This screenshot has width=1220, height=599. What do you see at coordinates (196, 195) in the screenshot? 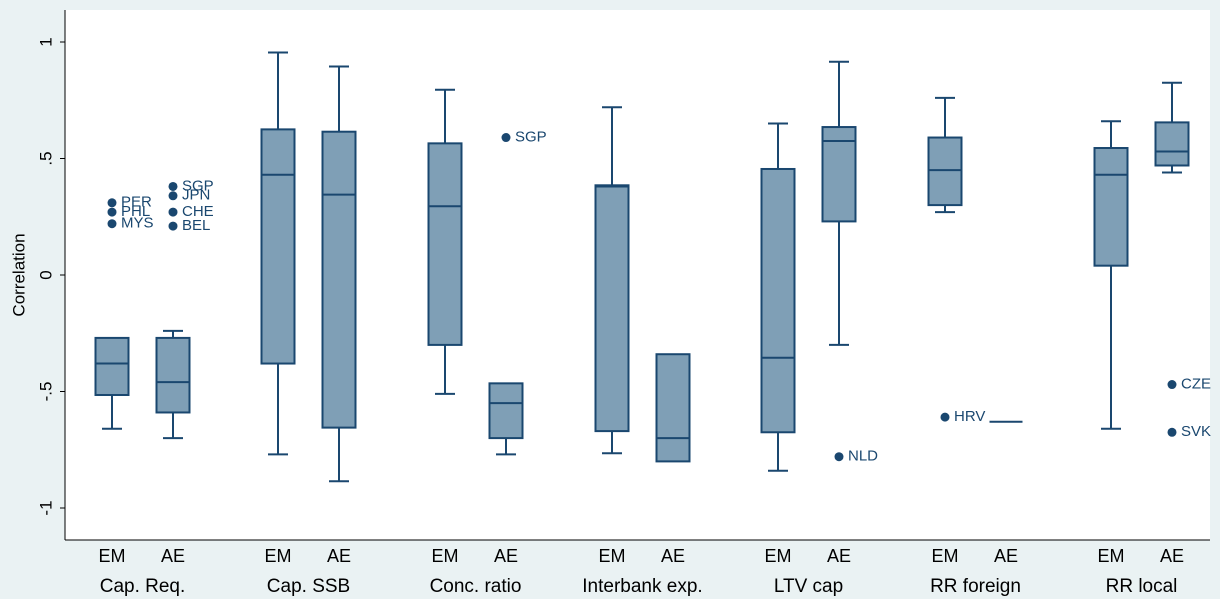
I see `outlier-label: JPN` at bounding box center [196, 195].